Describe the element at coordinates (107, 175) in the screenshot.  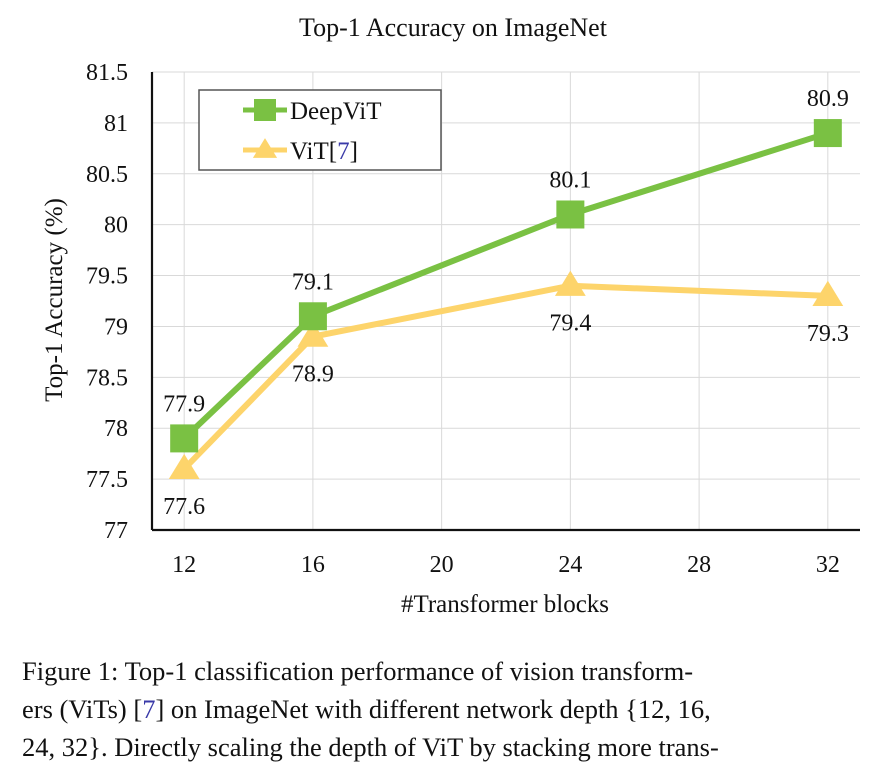
I see `y-tick-label: 80.5` at that location.